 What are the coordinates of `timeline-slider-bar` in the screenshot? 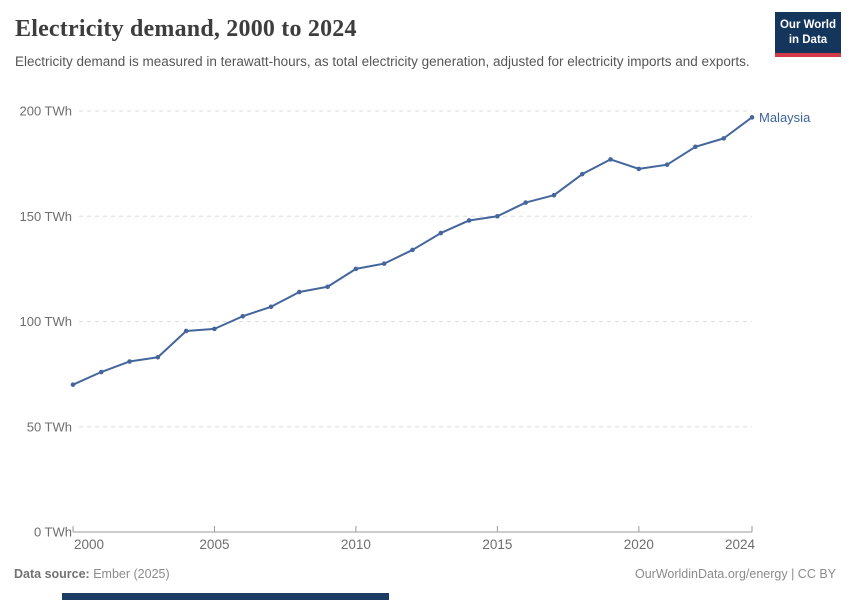 It's located at (225, 596).